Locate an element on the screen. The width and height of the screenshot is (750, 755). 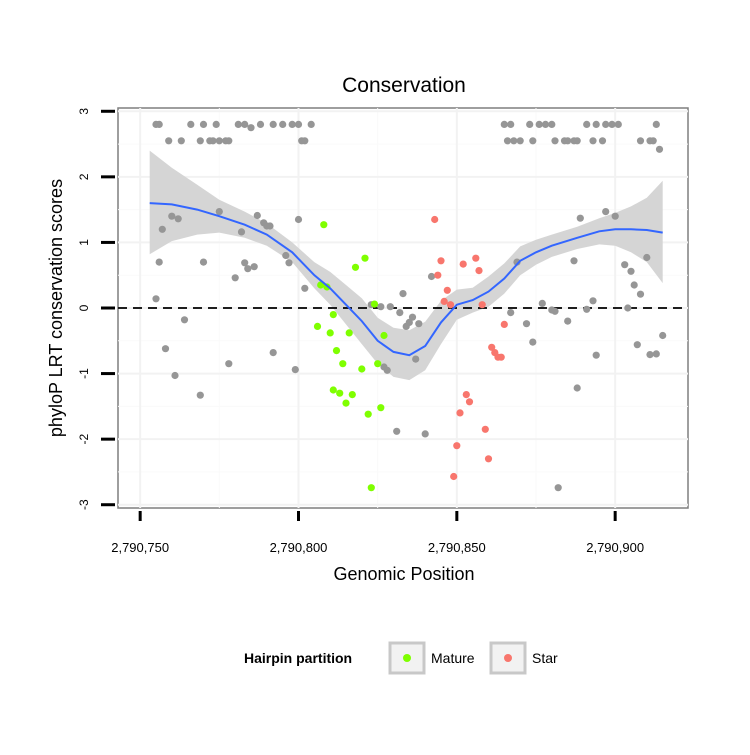
x-tick-label: 2,790,750 is located at coordinates (140, 547).